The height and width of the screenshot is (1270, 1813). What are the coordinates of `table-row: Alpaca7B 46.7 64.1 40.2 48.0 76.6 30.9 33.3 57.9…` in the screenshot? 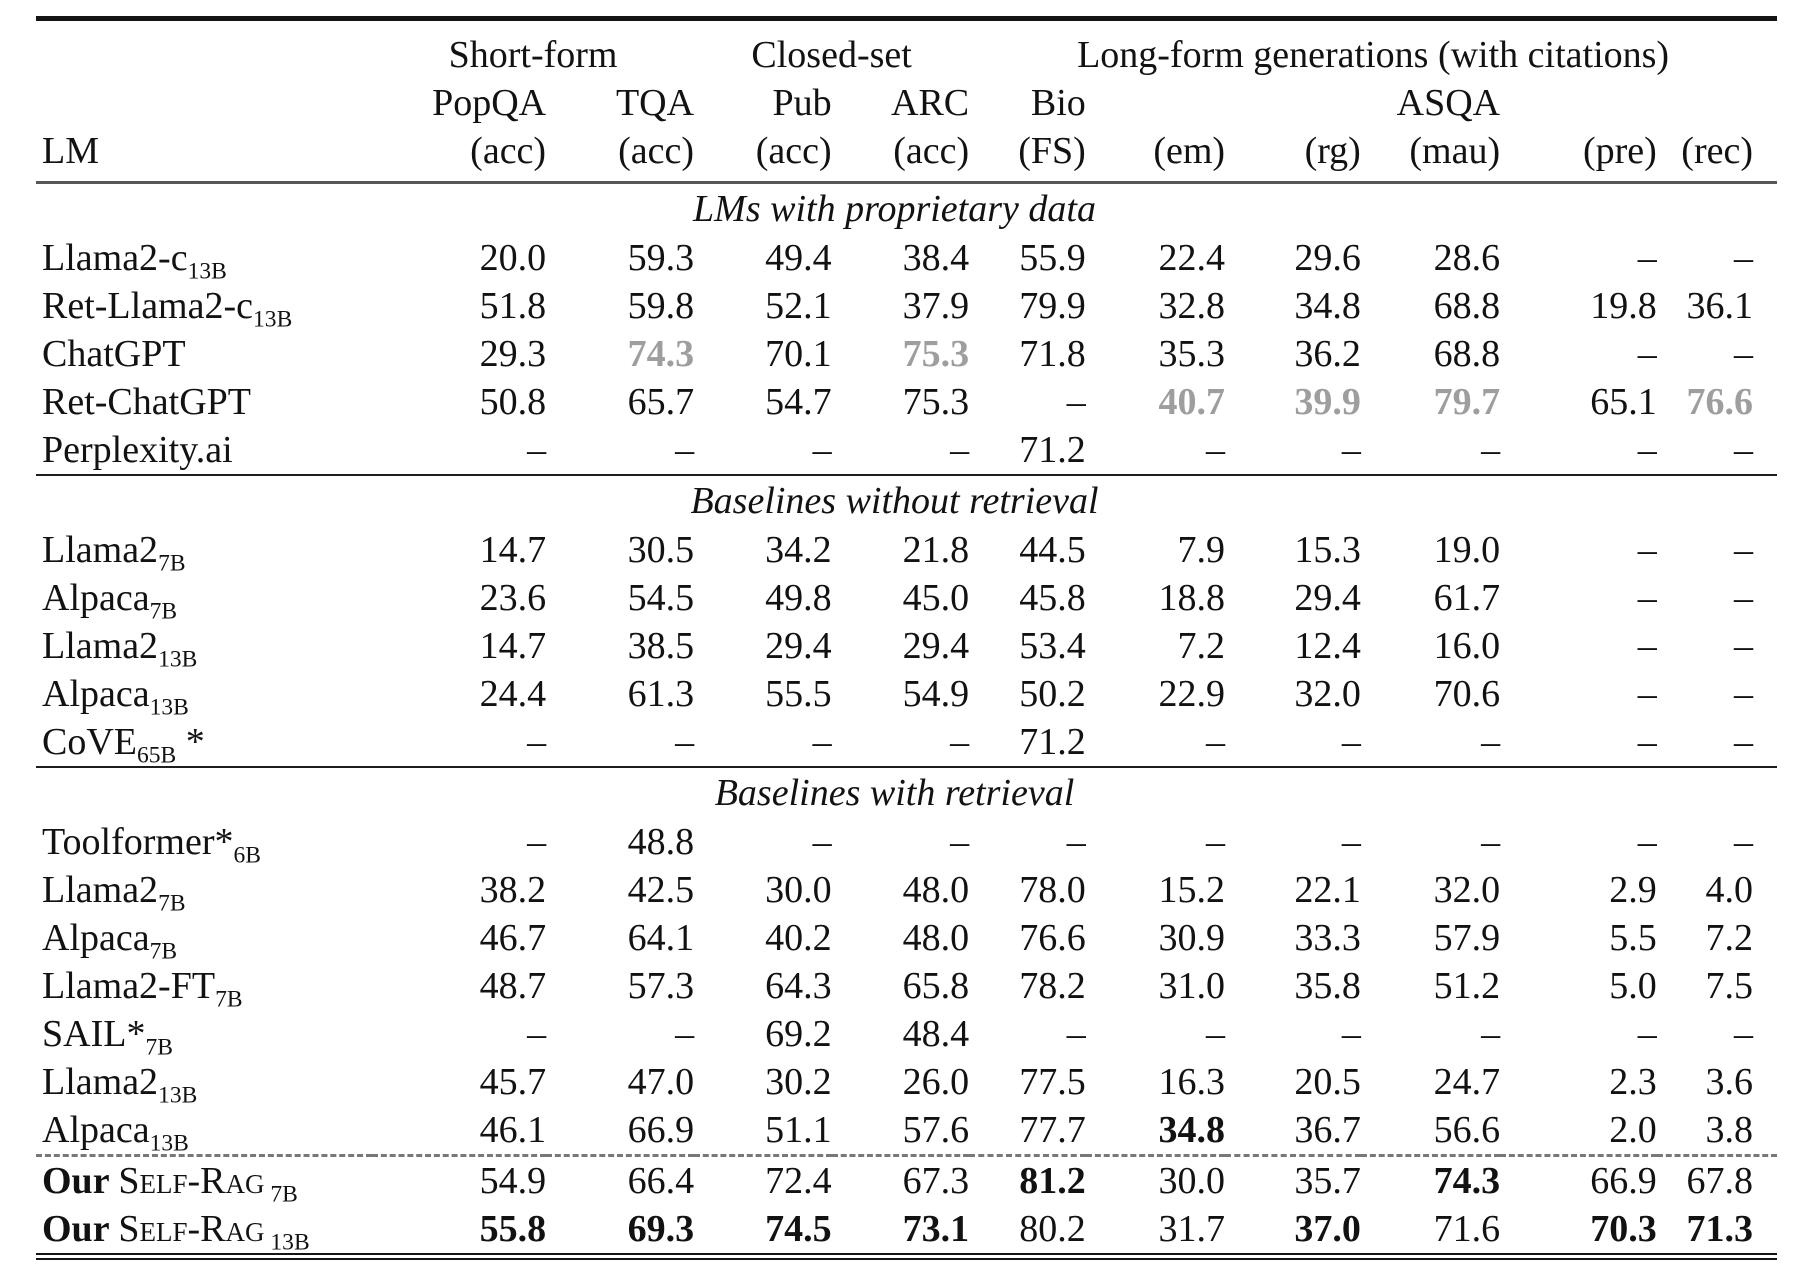 It's located at (906, 938).